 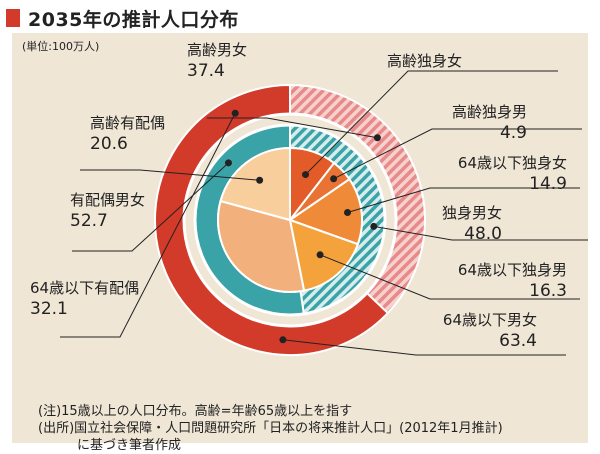 What do you see at coordinates (107, 200) in the screenshot?
I see `slice-label-name: 有配偶男女` at bounding box center [107, 200].